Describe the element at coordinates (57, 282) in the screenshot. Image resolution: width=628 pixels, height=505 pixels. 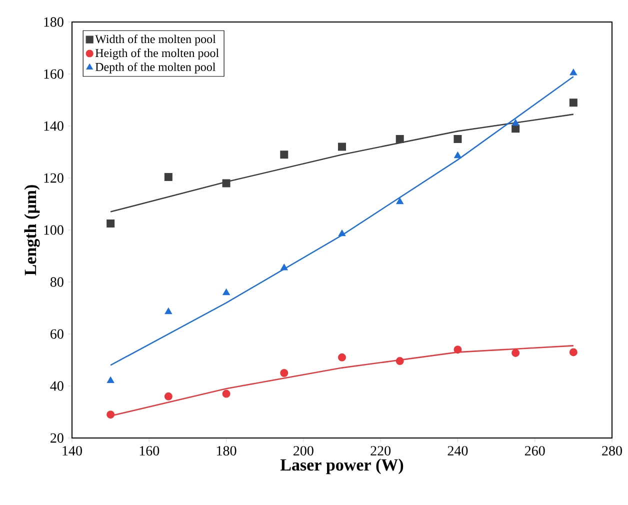
I see `y-tick-label: 80` at that location.